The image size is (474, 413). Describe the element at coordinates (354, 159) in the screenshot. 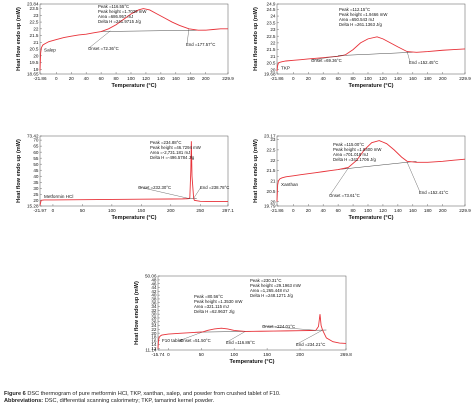

I see `peak-annotation: Delta H =341.1706 J/g` at that location.